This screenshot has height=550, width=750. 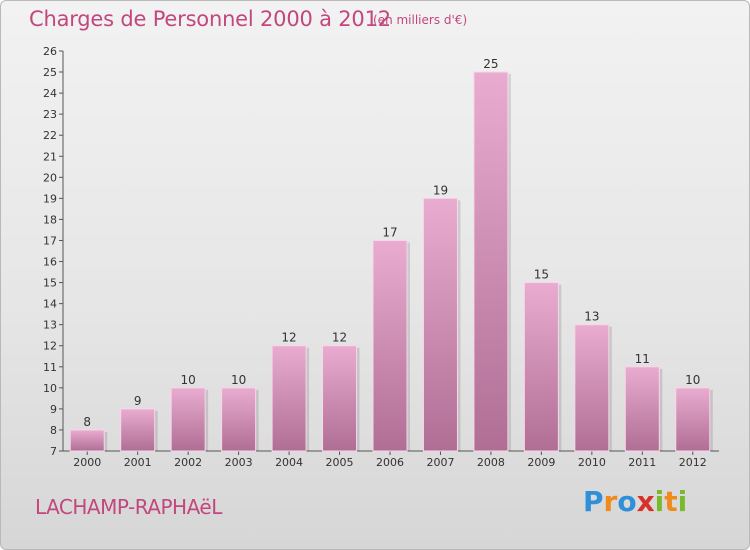 What do you see at coordinates (642, 359) in the screenshot?
I see `data-label: 11` at bounding box center [642, 359].